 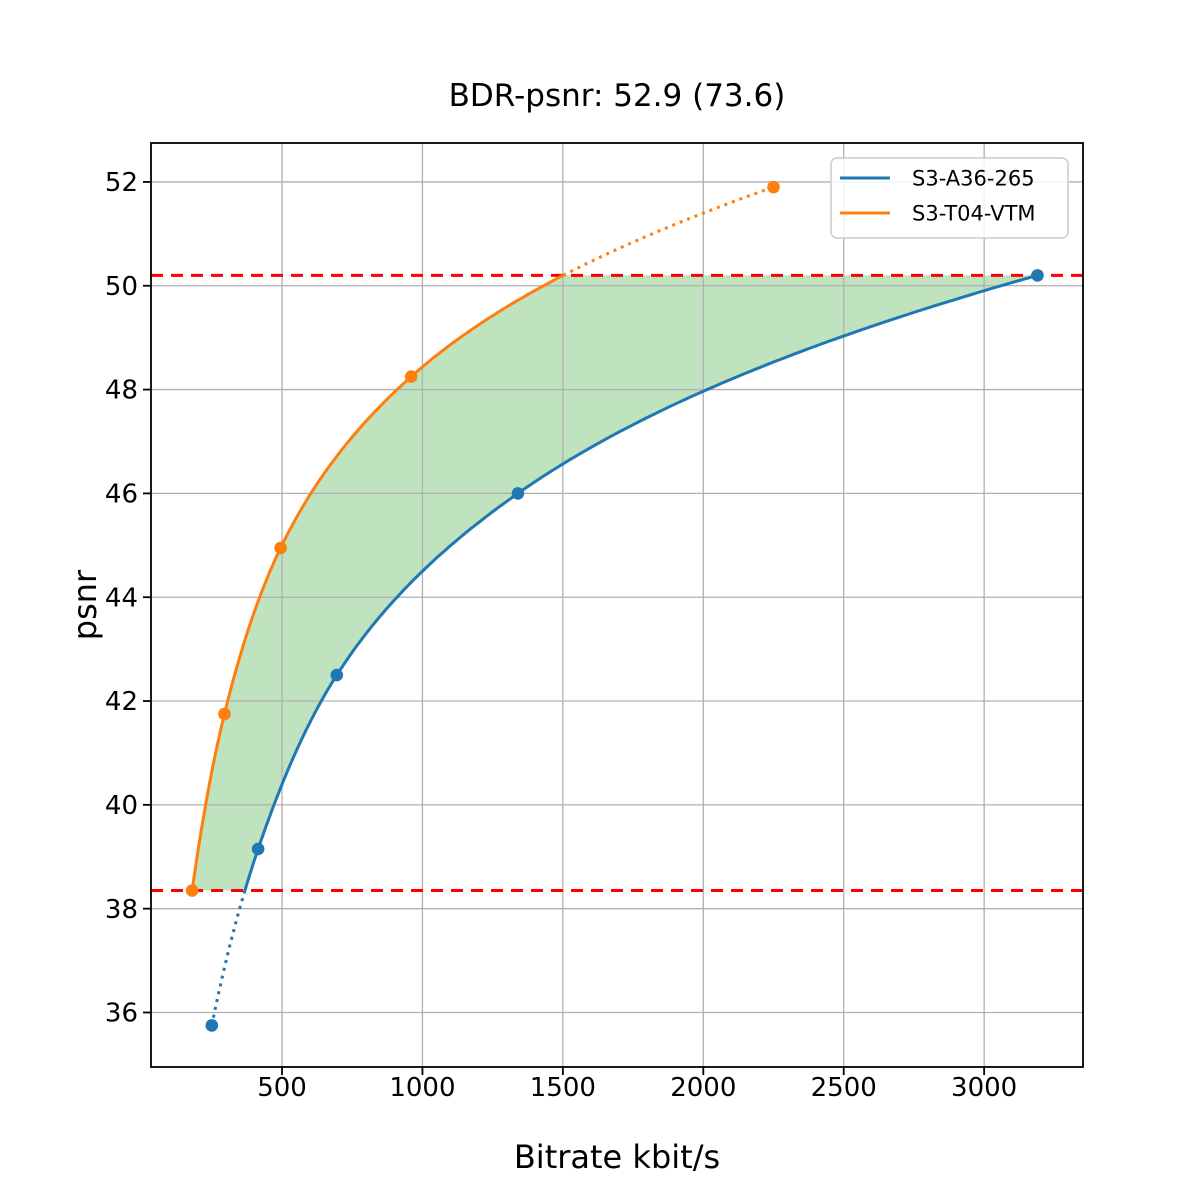 I want to click on y-tick-label: 44, so click(x=121, y=598).